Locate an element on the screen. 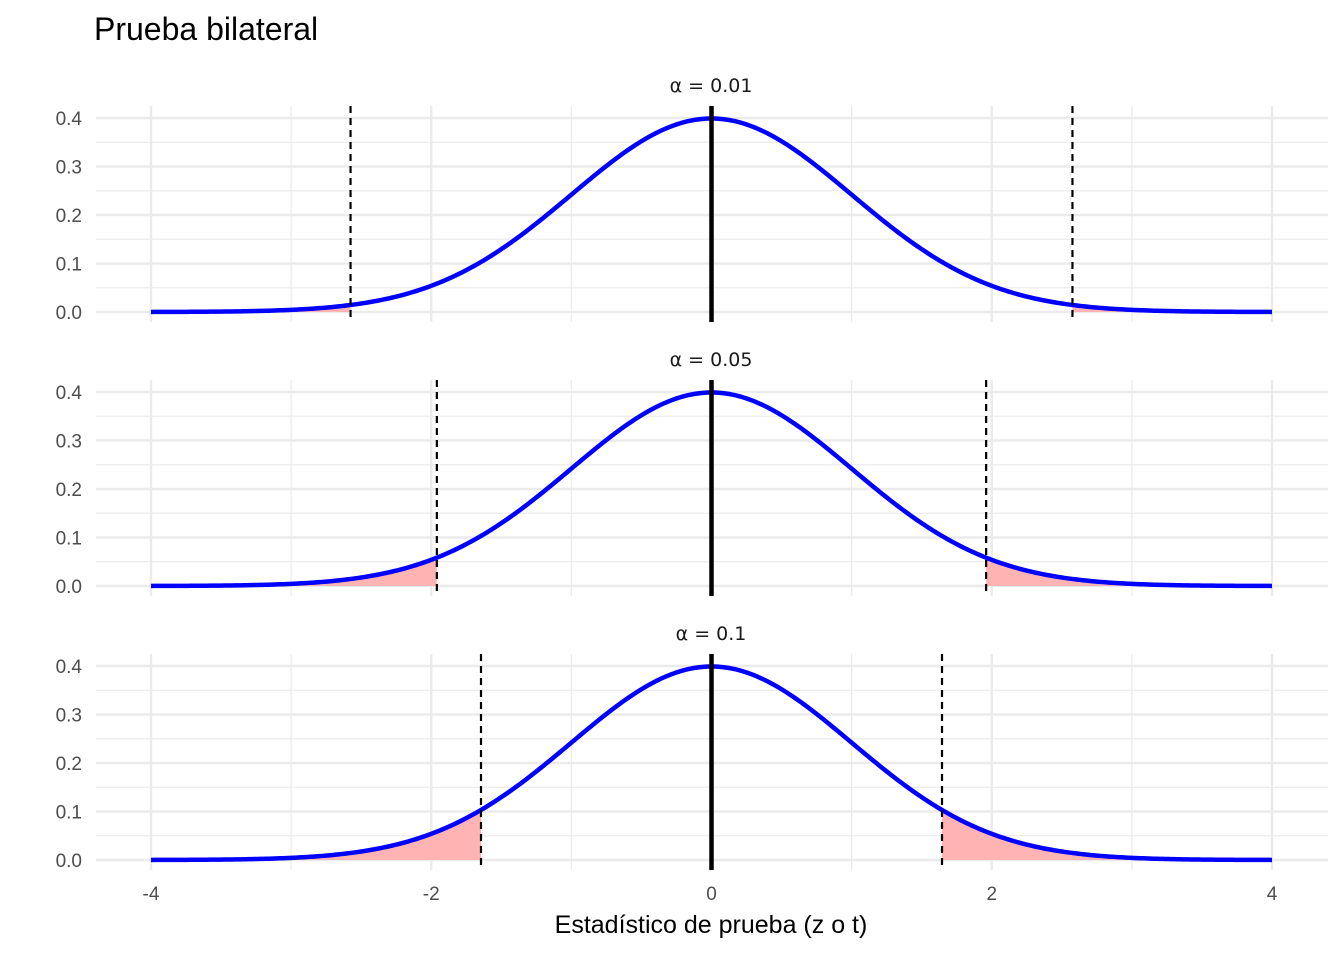  x-axis-label: Estadístico de prueba (z o t) is located at coordinates (711, 925).